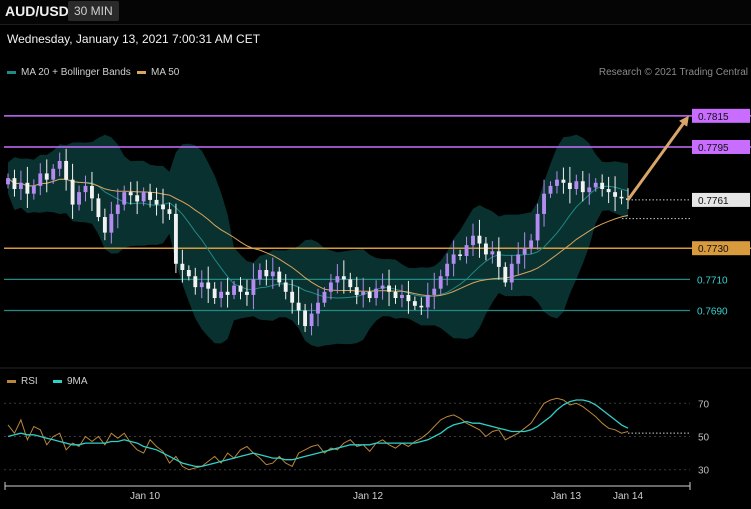 Image resolution: width=751 pixels, height=509 pixels. I want to click on legend-item-ma20: MA 20 + Bollinger Bands, so click(69, 72).